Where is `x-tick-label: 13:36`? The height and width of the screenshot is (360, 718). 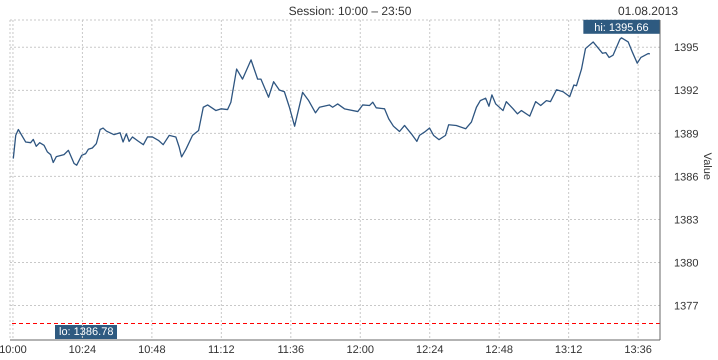
x-tick-label: 13:36 is located at coordinates (638, 350).